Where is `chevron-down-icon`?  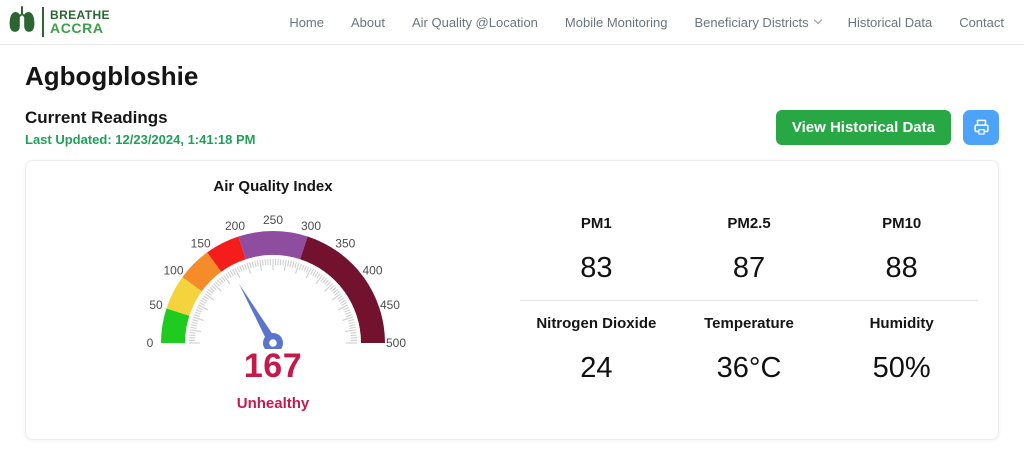 chevron-down-icon is located at coordinates (817, 20).